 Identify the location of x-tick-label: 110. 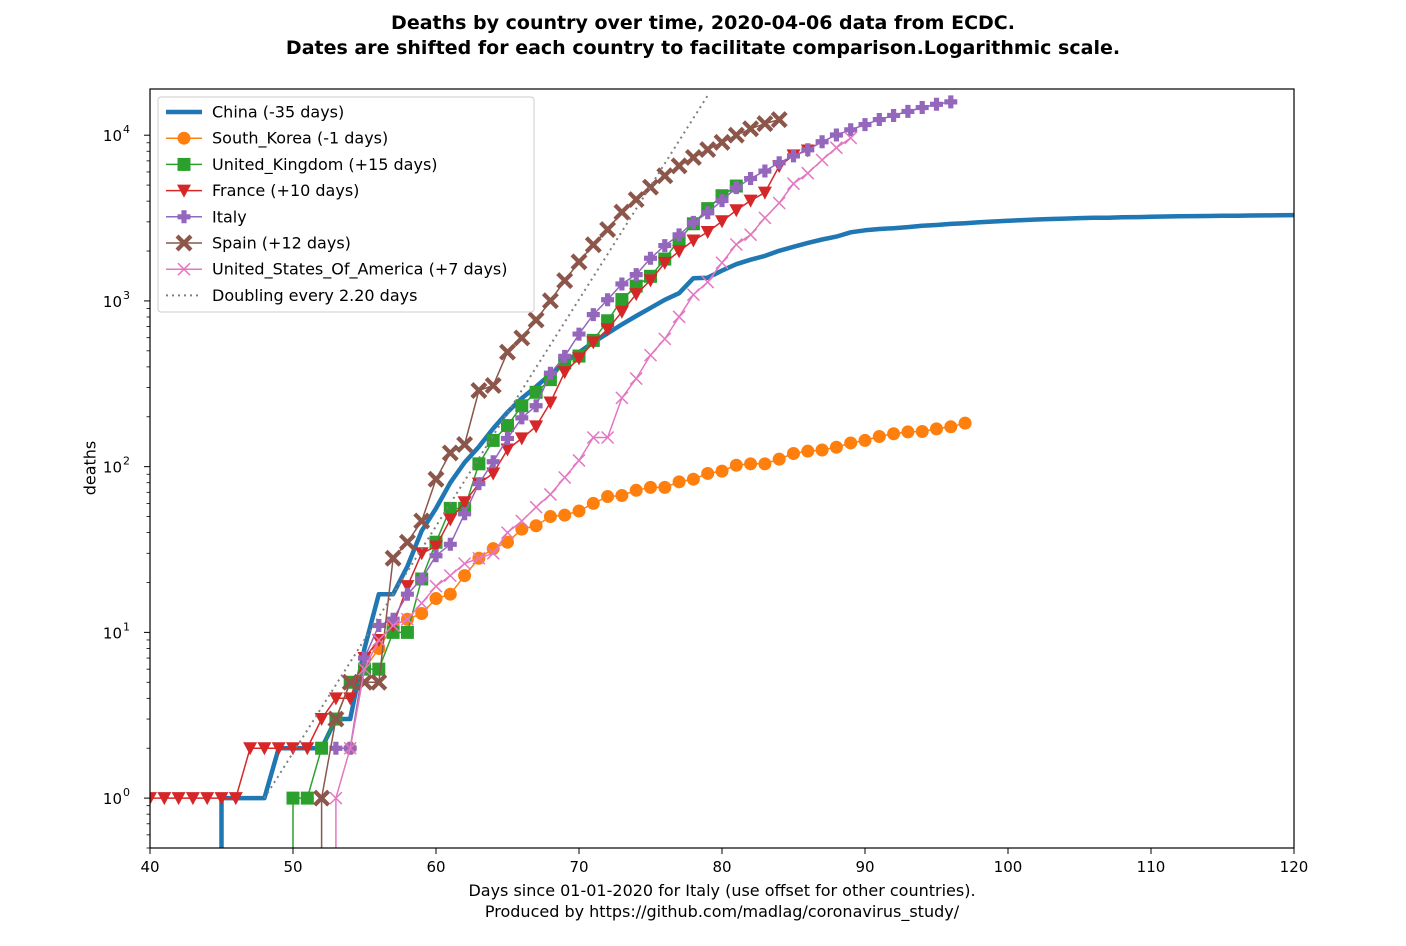
(1151, 867).